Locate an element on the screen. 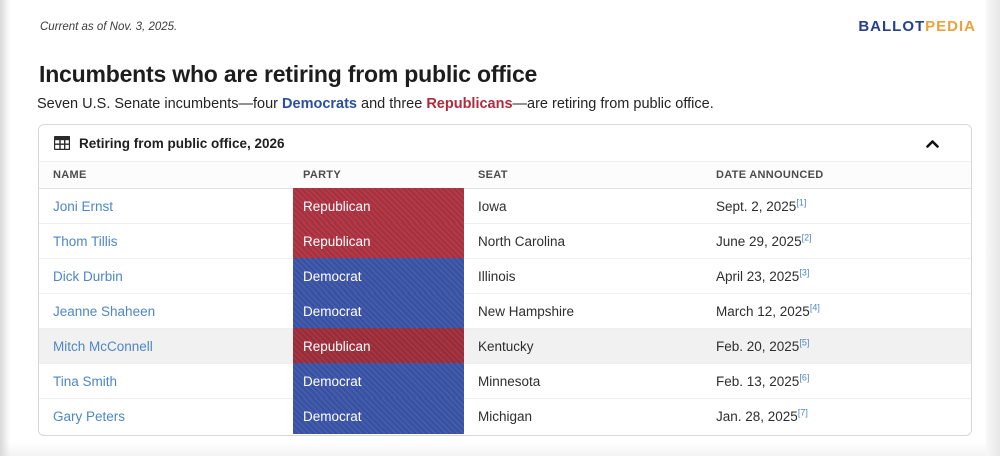 Image resolution: width=1000 pixels, height=456 pixels. seat-cell: Kentucky is located at coordinates (506, 346).